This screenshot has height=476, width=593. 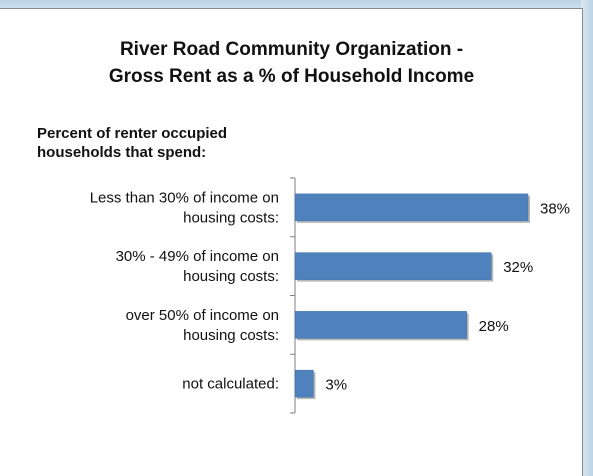 What do you see at coordinates (132, 133) in the screenshot?
I see `chart-subtitle-line-1: Percent of renter occupied` at bounding box center [132, 133].